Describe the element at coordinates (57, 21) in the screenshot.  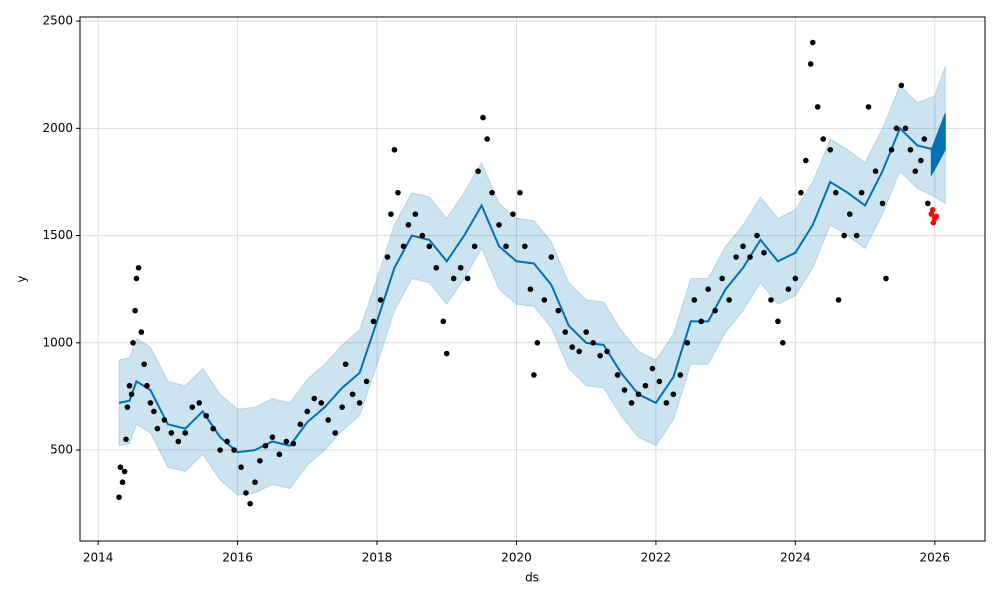
I see `y-tick-label: 2500` at that location.